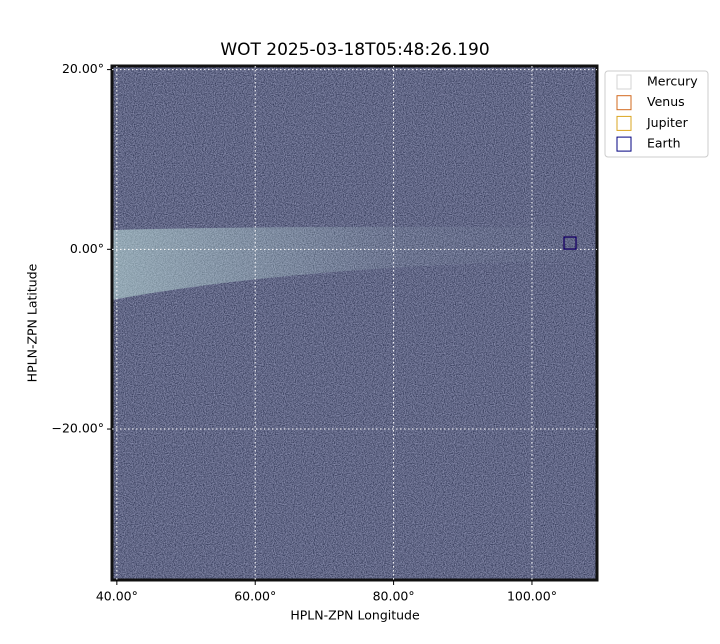 The image size is (720, 644). I want to click on x-axis-label: HPLN-ZPN Longitude, so click(355, 615).